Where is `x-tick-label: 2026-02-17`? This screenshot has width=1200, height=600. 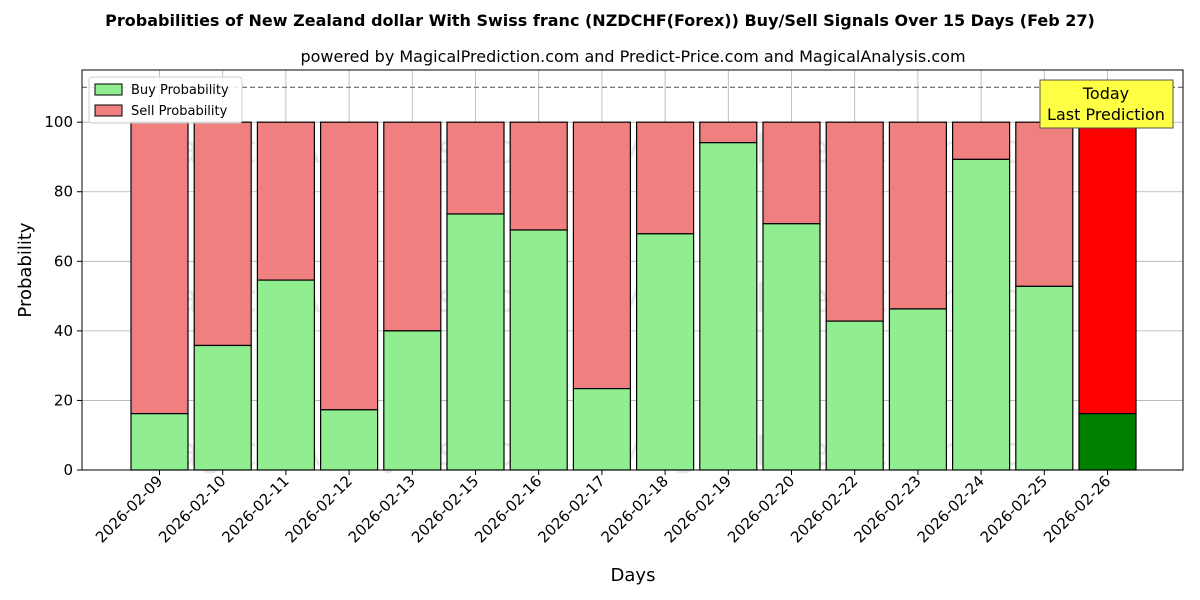 x-tick-label: 2026-02-17 is located at coordinates (571, 509).